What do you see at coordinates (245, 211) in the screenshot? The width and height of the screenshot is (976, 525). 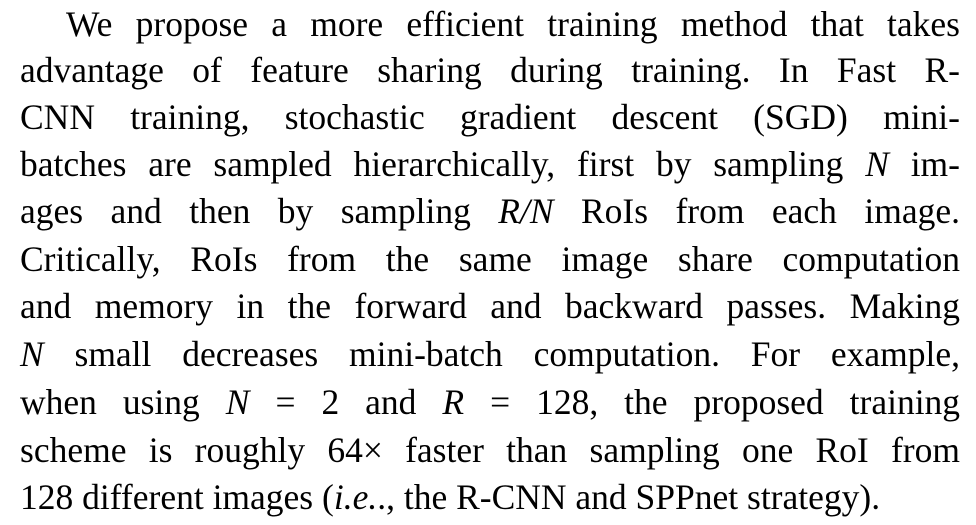 I see `line-text: ages and then by sampling` at bounding box center [245, 211].